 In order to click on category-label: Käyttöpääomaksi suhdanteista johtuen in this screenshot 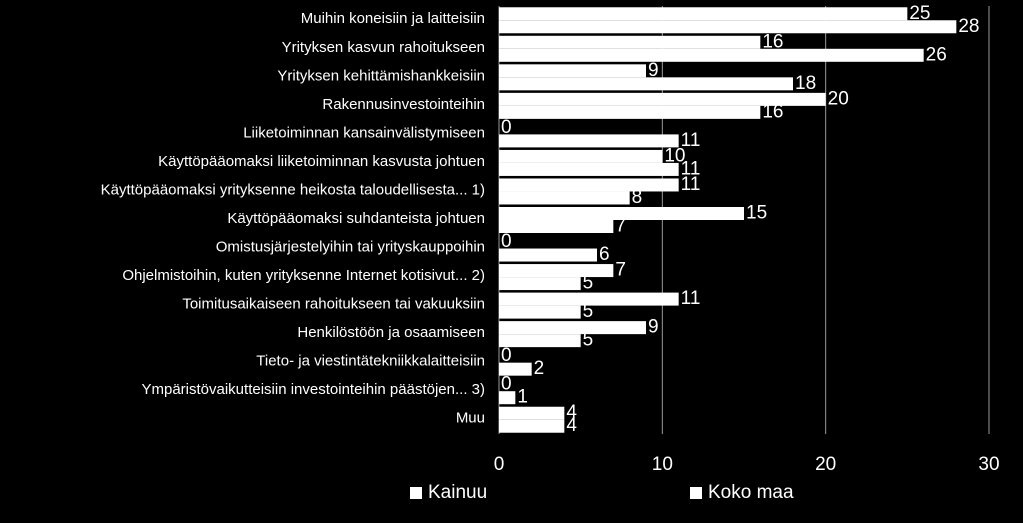, I will do `click(356, 218)`.